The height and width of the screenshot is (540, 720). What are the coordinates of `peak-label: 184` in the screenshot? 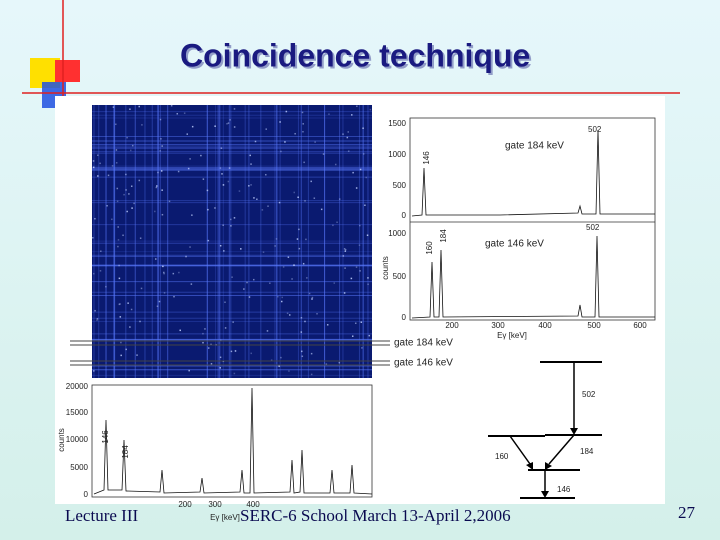 It's located at (125, 452).